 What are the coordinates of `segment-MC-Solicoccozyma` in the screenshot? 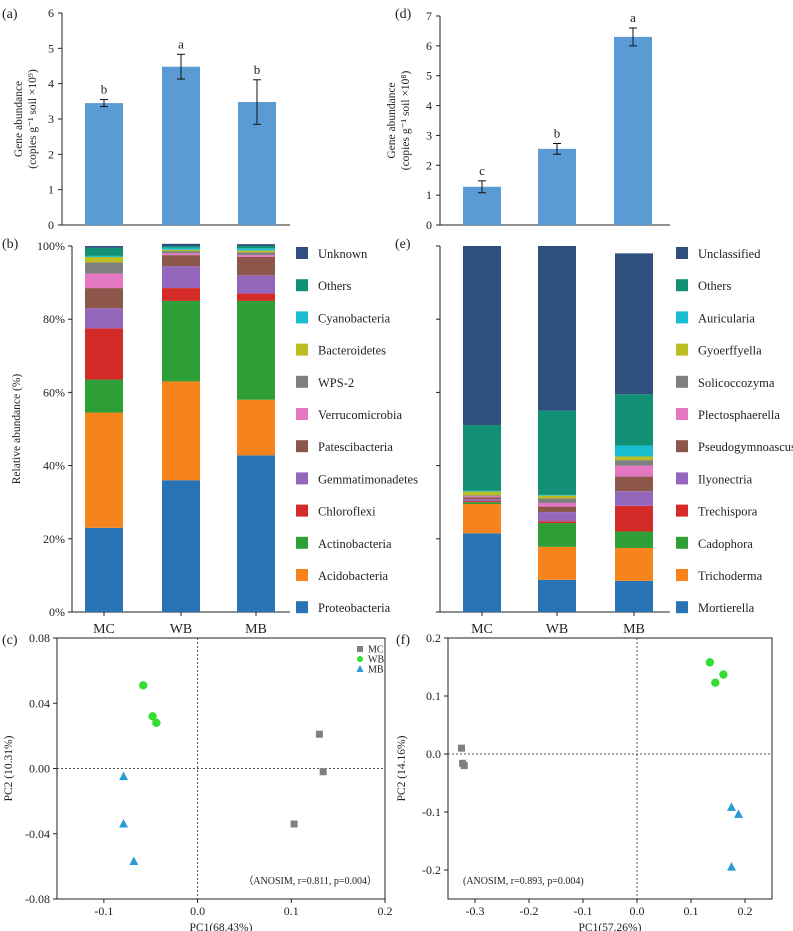 It's located at (482, 496).